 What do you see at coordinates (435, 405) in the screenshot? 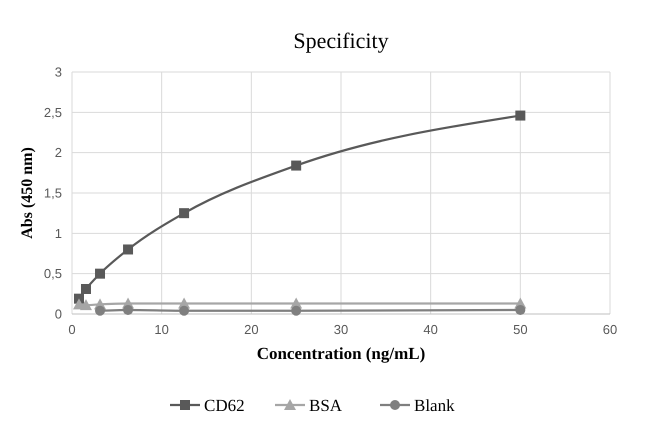
I see `legend-label: Blank` at bounding box center [435, 405].